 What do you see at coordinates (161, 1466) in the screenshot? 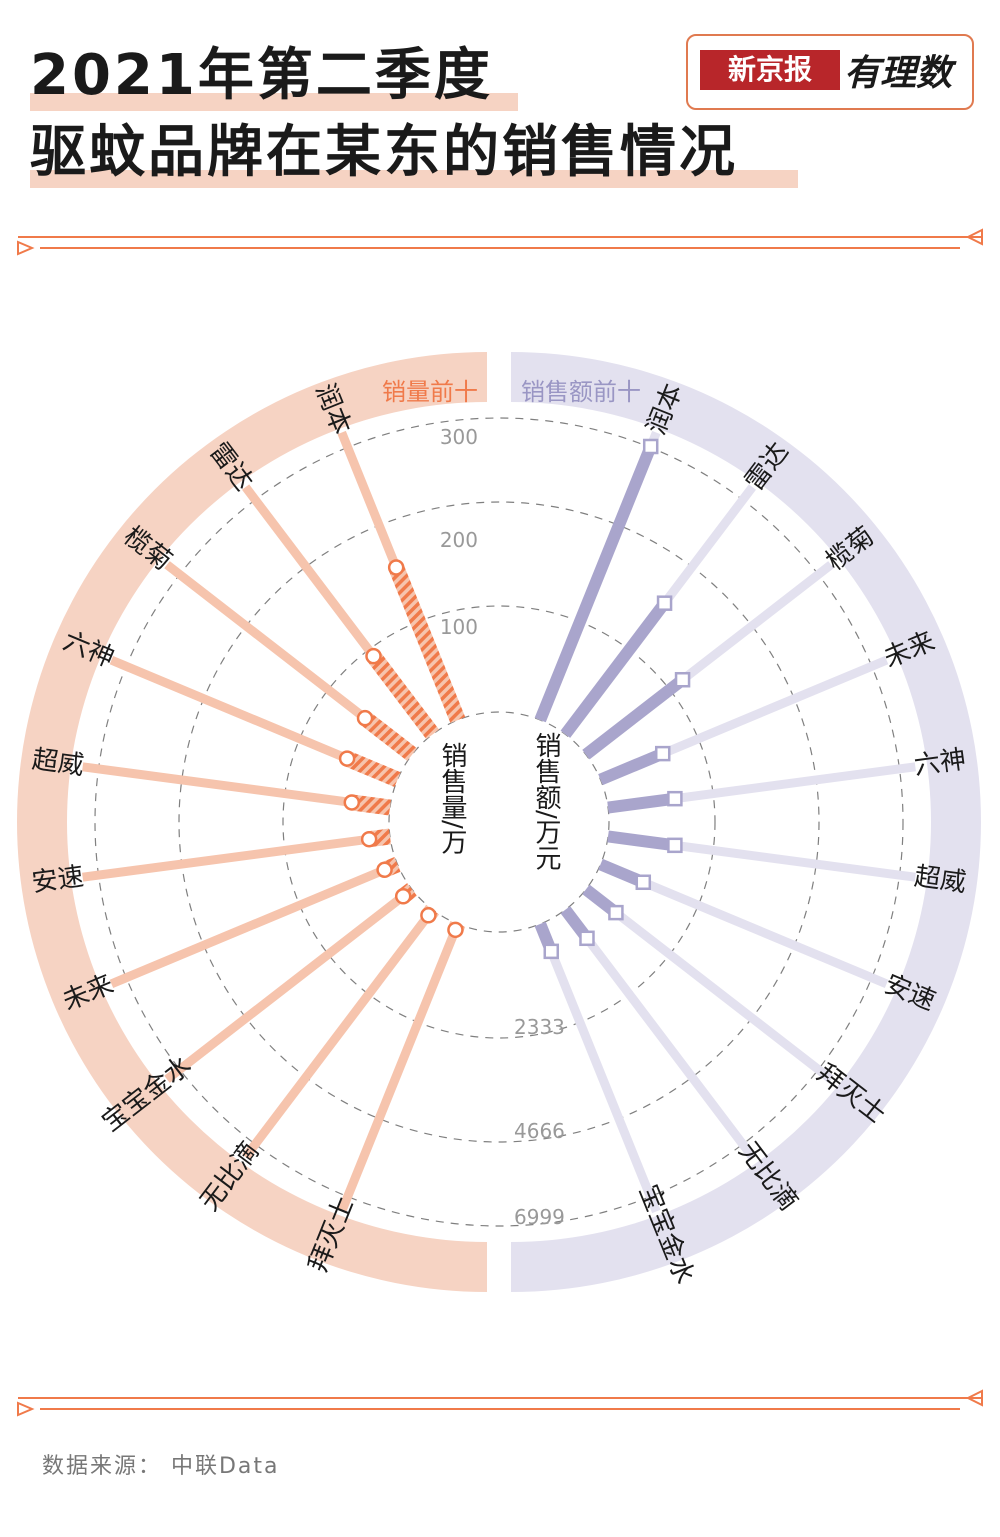
I see `data-source: 数据来源： 中联Data` at bounding box center [161, 1466].